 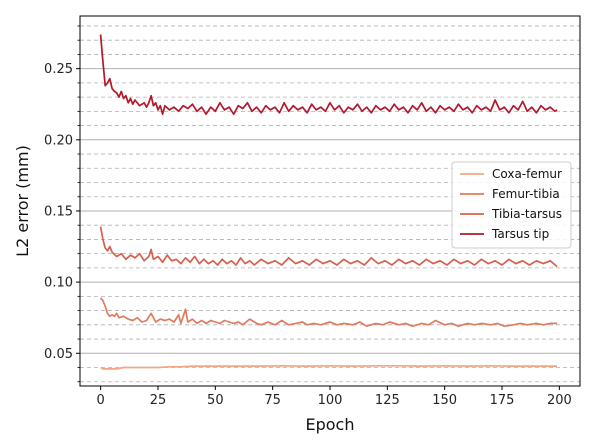 What do you see at coordinates (526, 194) in the screenshot?
I see `legend-label: Femur-tibia` at bounding box center [526, 194].